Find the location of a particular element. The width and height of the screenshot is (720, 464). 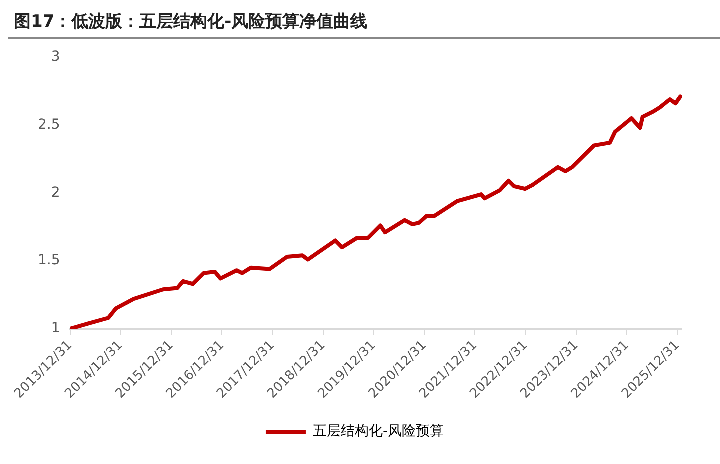

y-tick-label: 2.5 is located at coordinates (49, 124).